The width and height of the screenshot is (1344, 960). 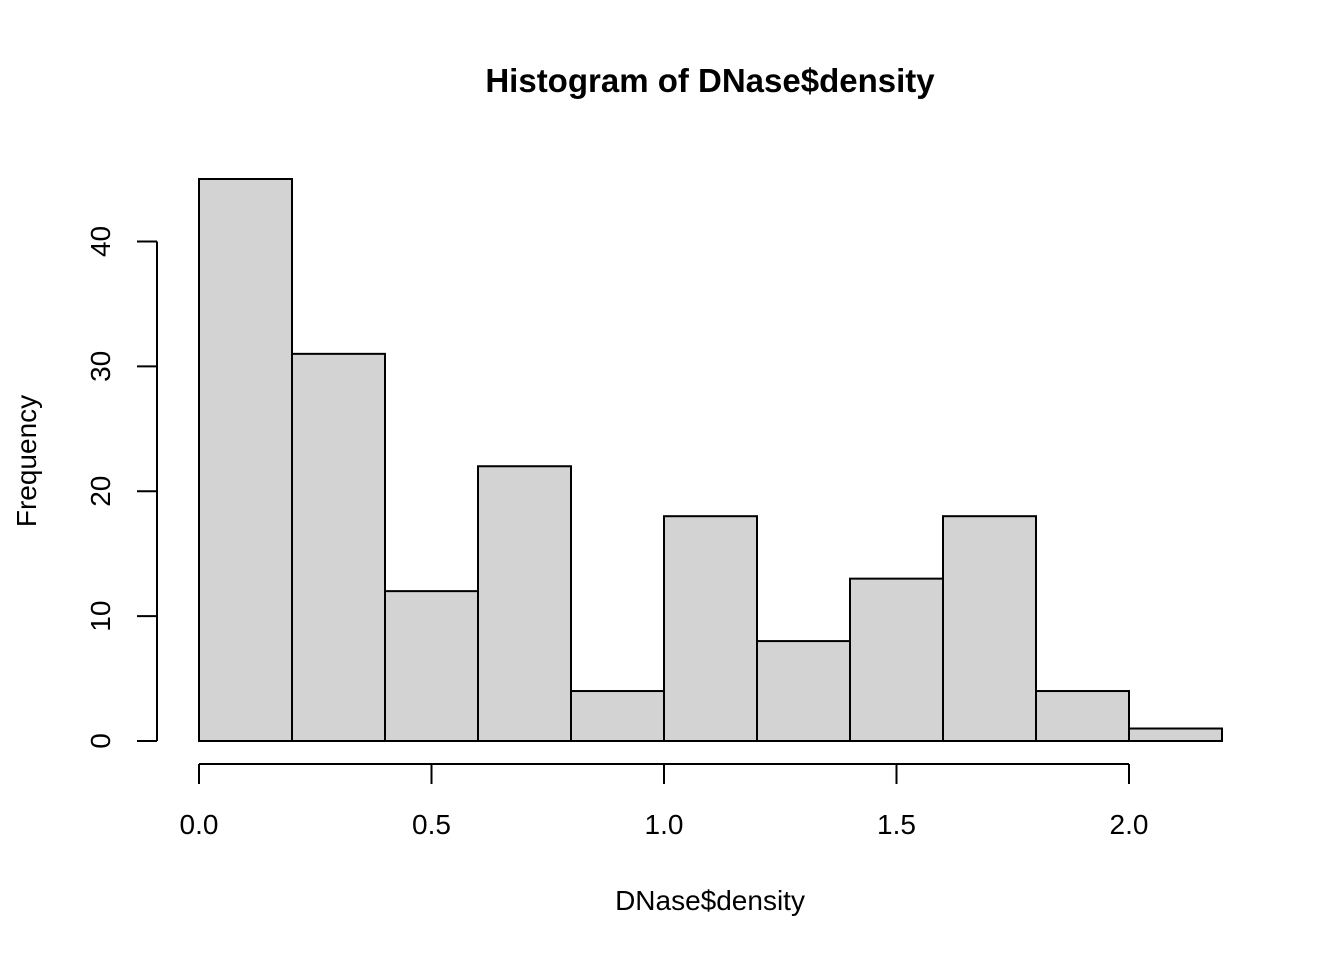 I want to click on x-tick-label: 0.0, so click(x=199, y=824).